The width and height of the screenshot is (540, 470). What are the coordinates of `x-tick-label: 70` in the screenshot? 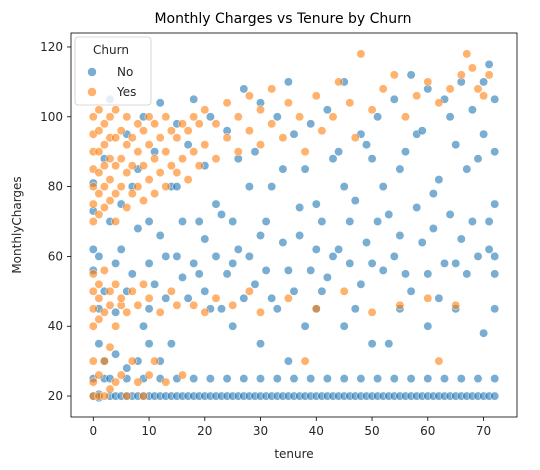 It's located at (483, 431).